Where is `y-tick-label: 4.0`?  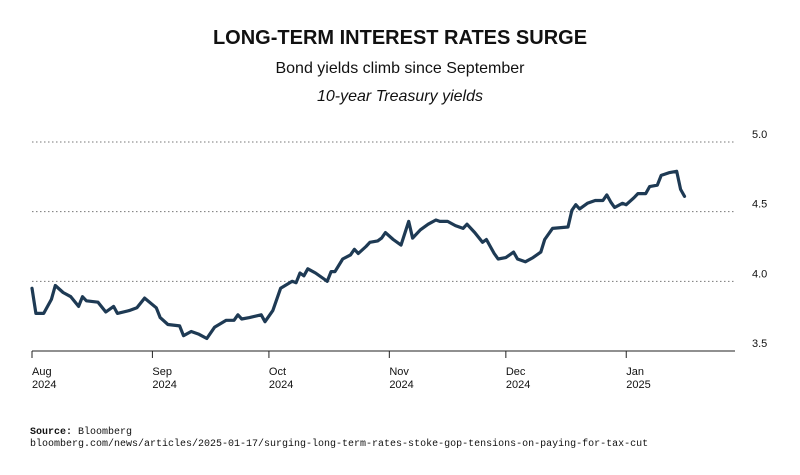 y-tick-label: 4.0 is located at coordinates (759, 274).